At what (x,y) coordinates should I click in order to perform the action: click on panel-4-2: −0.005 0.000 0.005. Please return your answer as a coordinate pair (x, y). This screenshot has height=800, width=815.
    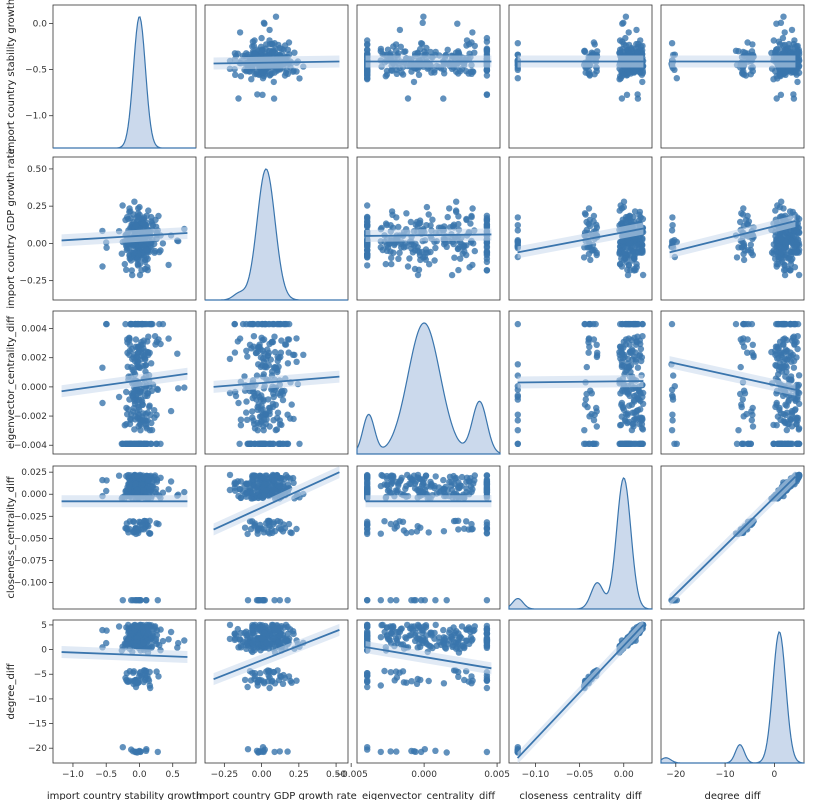
    Looking at the image, I should click on (422, 699).